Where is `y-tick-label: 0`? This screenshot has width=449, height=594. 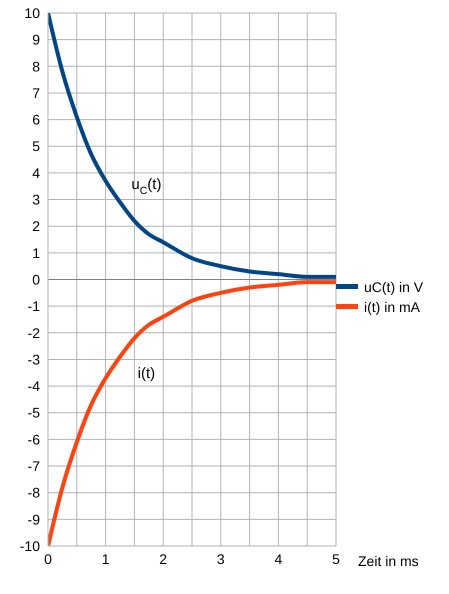
y-tick-label: 0 is located at coordinates (36, 279).